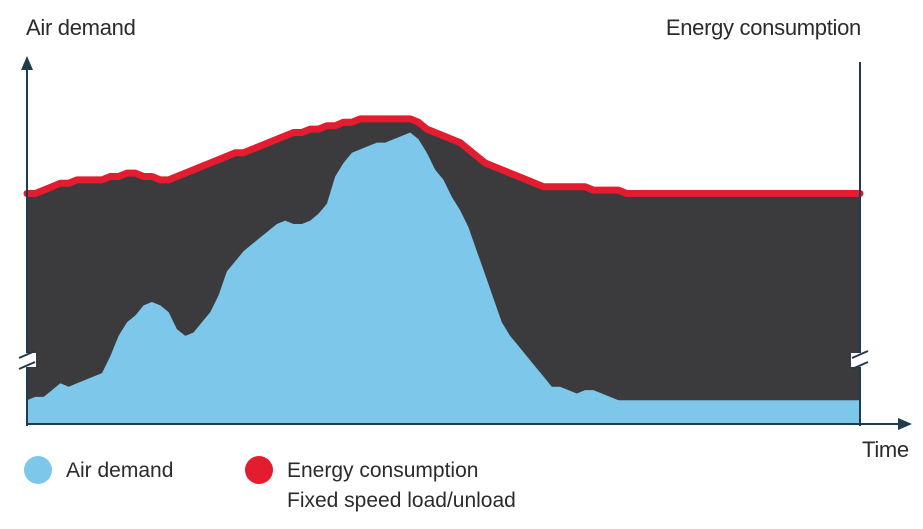 This screenshot has width=923, height=529. I want to click on energy-consumption-line, so click(443, 156).